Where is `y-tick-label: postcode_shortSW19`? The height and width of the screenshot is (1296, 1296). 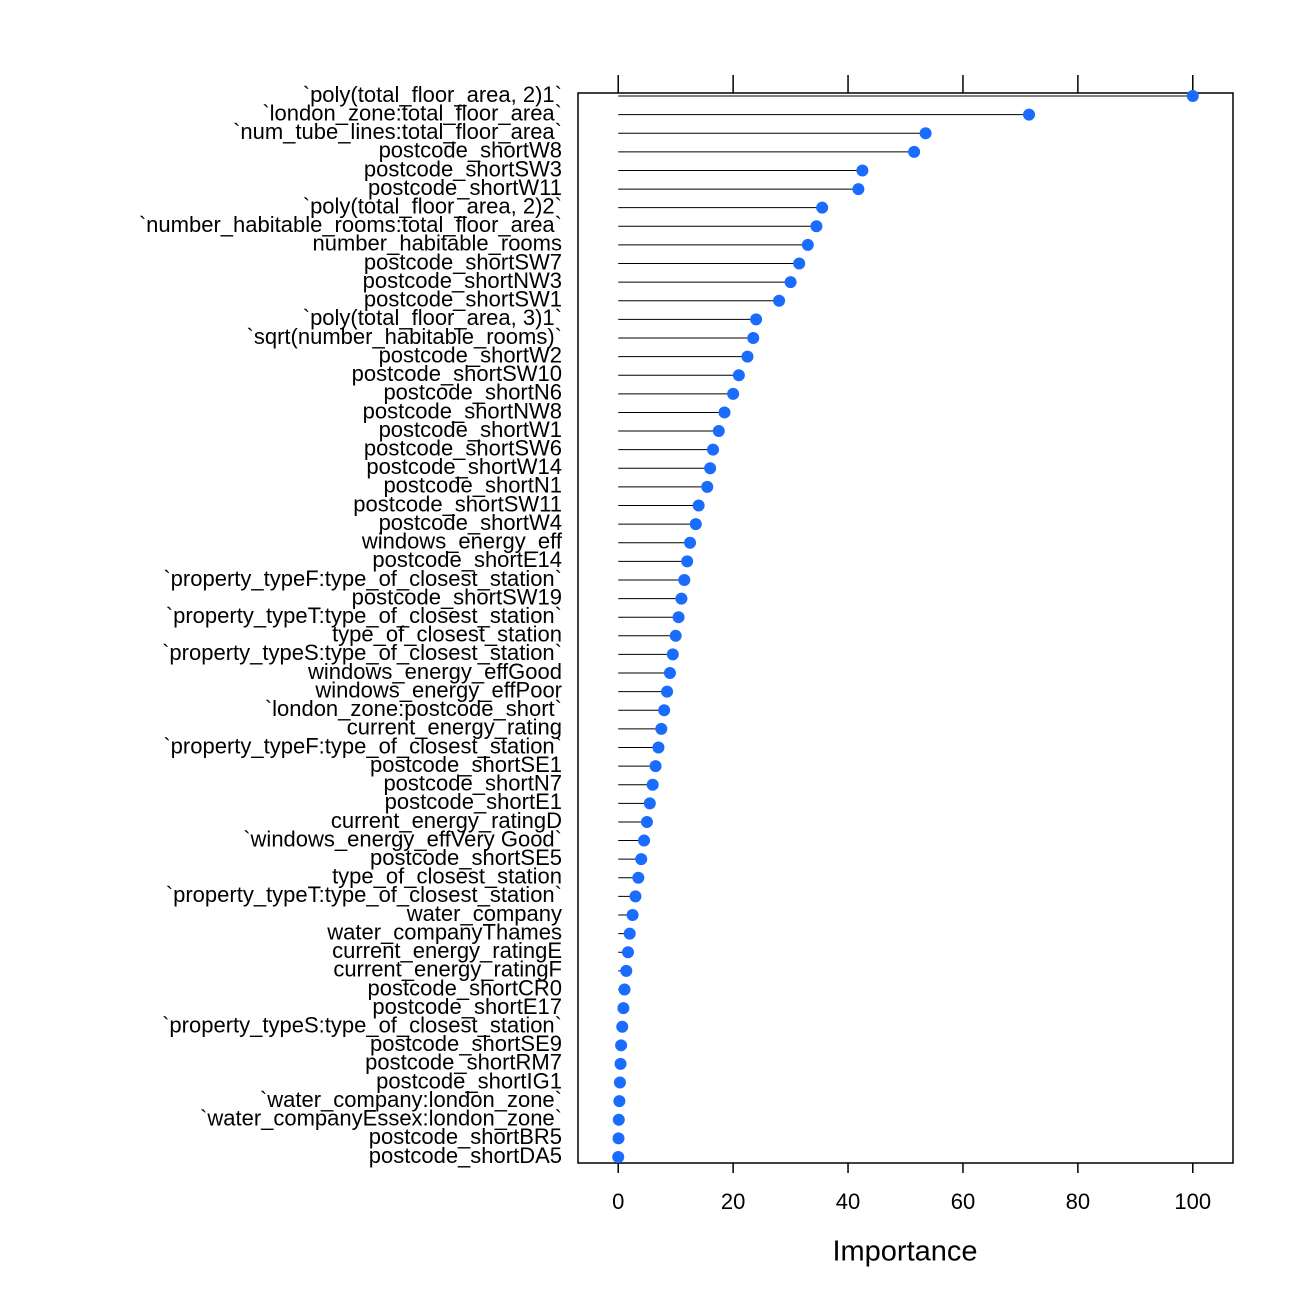
y-tick-label: postcode_shortSW19 is located at coordinates (457, 596).